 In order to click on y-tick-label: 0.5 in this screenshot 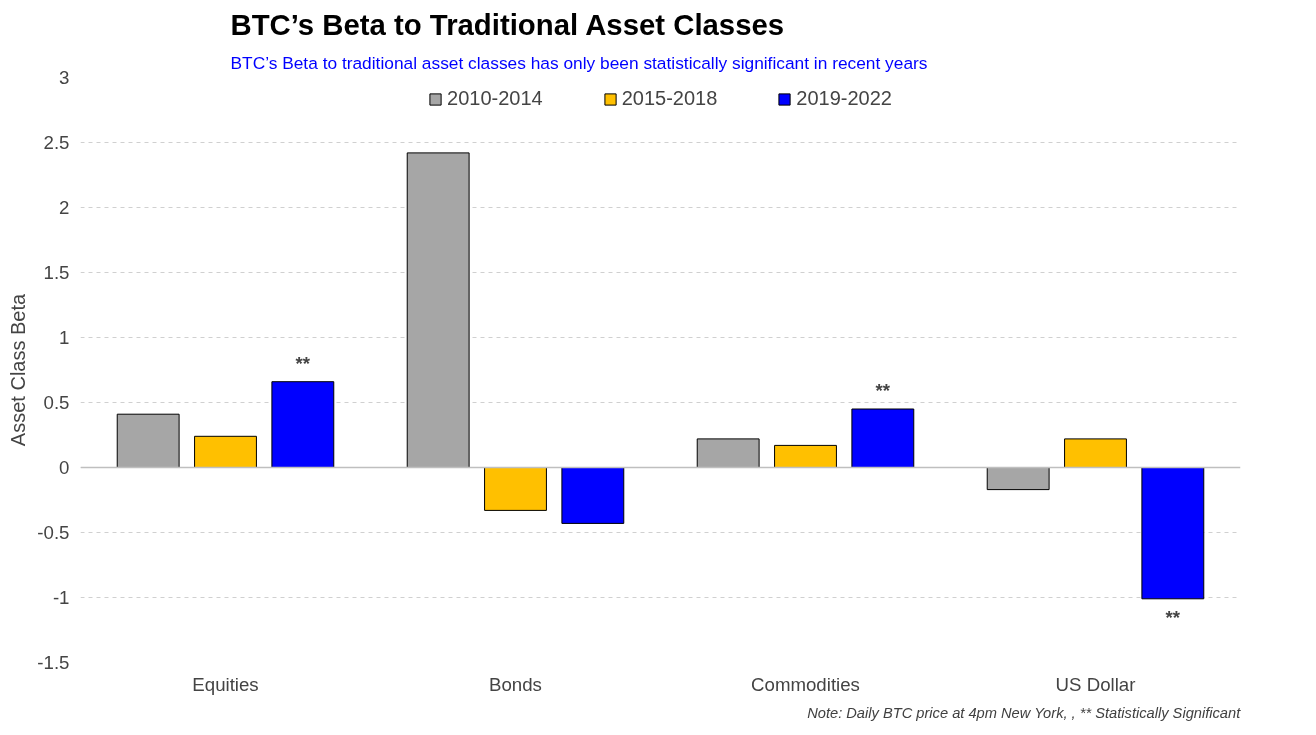, I will do `click(56, 402)`.